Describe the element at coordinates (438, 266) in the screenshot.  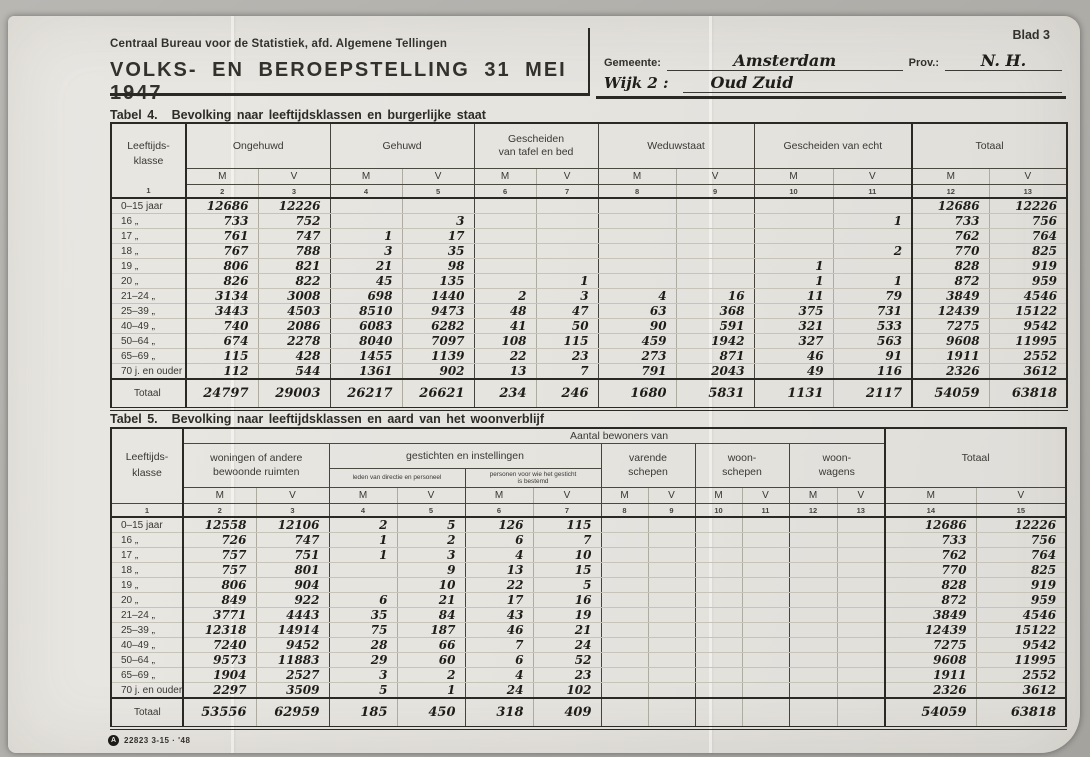
I see `table4-cell: 98` at that location.